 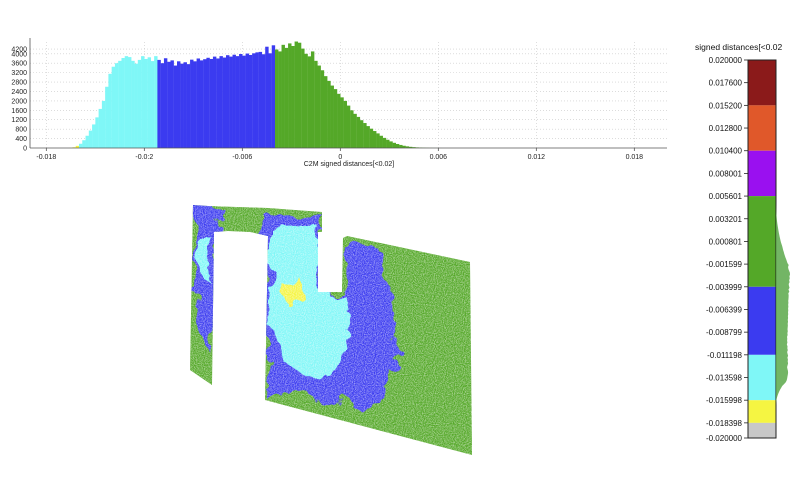 What do you see at coordinates (724, 332) in the screenshot?
I see `color-scale-tick-label: -0.008799` at bounding box center [724, 332].